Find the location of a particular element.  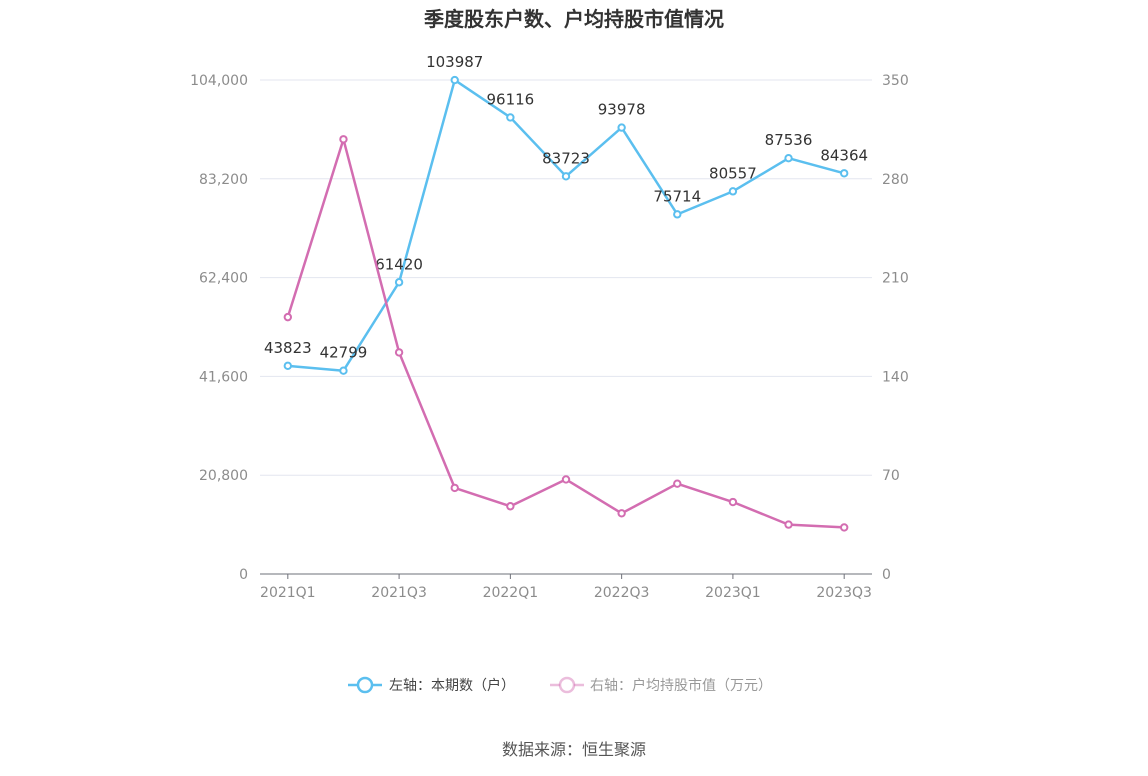

x-axis: 2021Q1 2021Q3 2022Q1 2022Q3 2023Q1 2023Q3 is located at coordinates (566, 587).